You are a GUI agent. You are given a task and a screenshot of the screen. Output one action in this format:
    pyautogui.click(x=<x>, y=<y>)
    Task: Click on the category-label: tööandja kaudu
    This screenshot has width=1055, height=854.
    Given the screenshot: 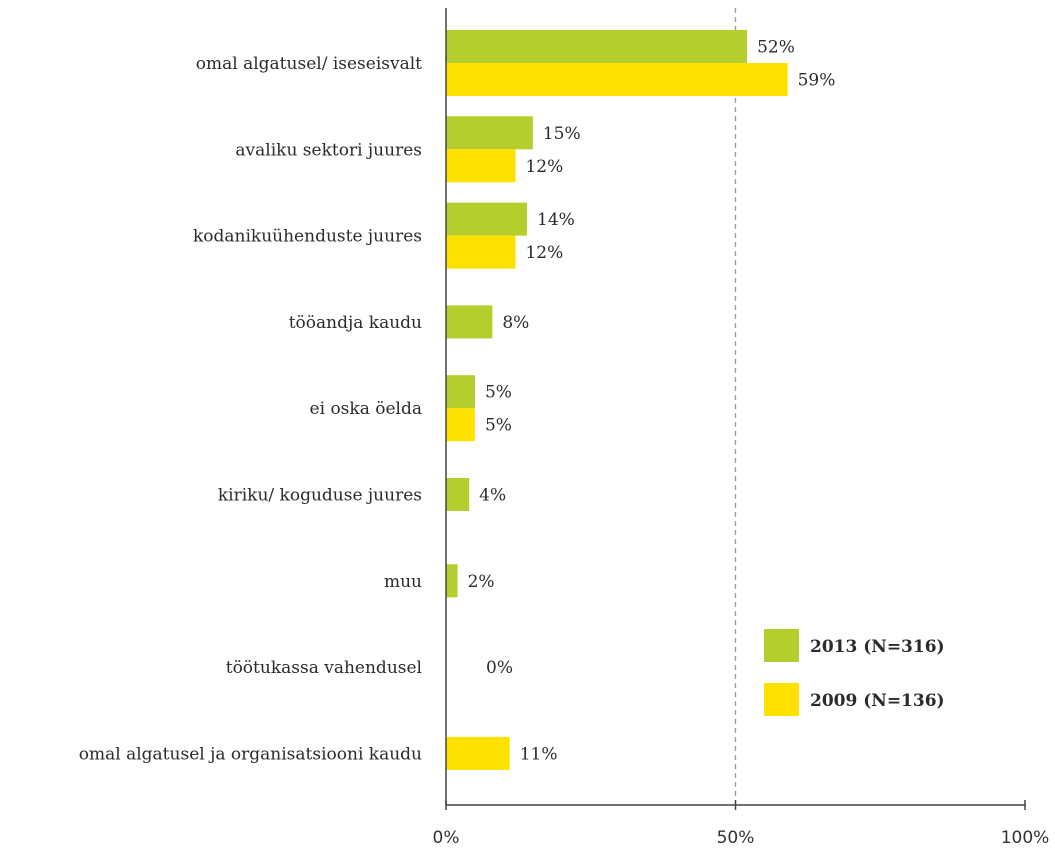 What is the action you would take?
    pyautogui.click(x=355, y=323)
    